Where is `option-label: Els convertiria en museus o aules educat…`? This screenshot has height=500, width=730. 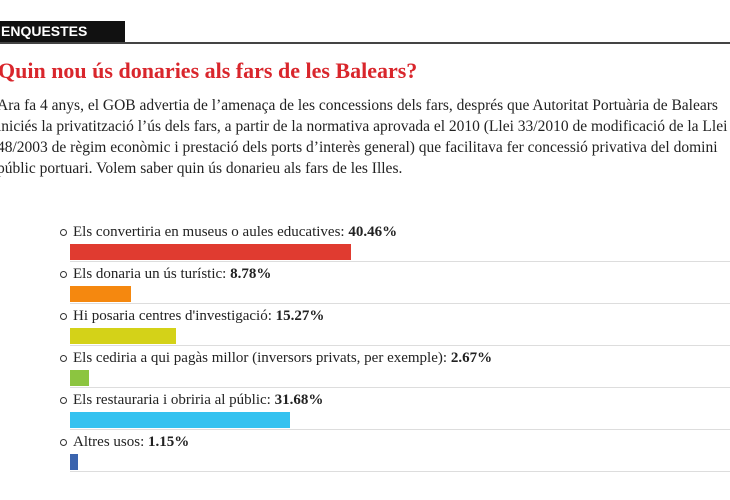 option-label: Els convertiria en museus o aules educat… is located at coordinates (209, 232).